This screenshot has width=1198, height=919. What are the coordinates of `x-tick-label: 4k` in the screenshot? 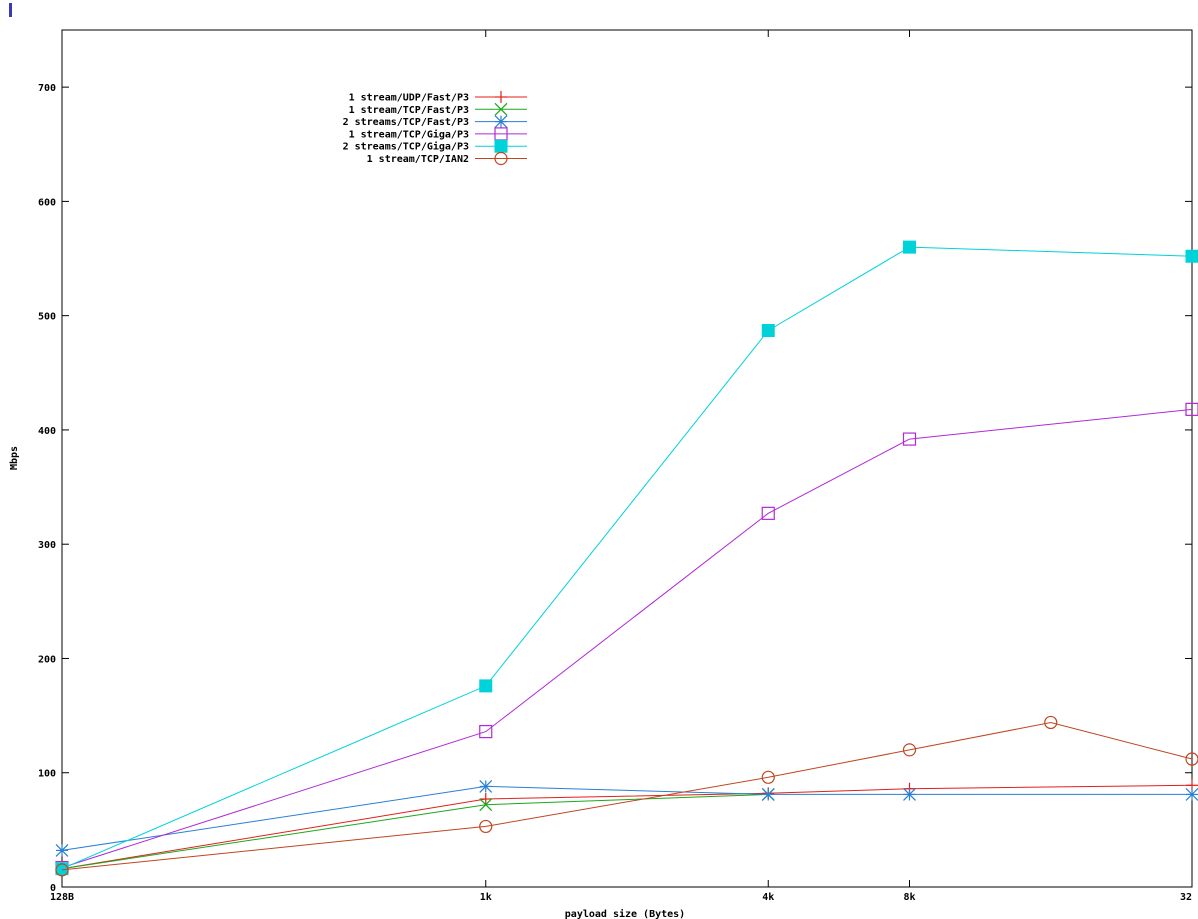 It's located at (768, 897).